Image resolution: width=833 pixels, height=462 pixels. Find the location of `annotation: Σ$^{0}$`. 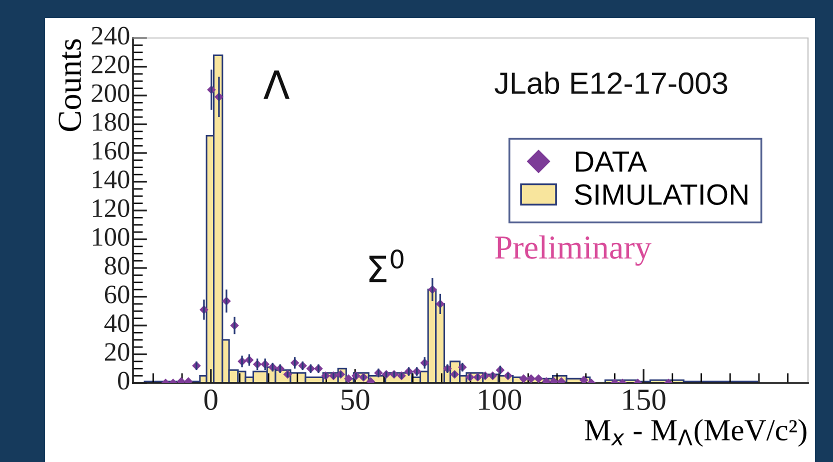

annotation: Σ$^{0}$ is located at coordinates (386, 265).